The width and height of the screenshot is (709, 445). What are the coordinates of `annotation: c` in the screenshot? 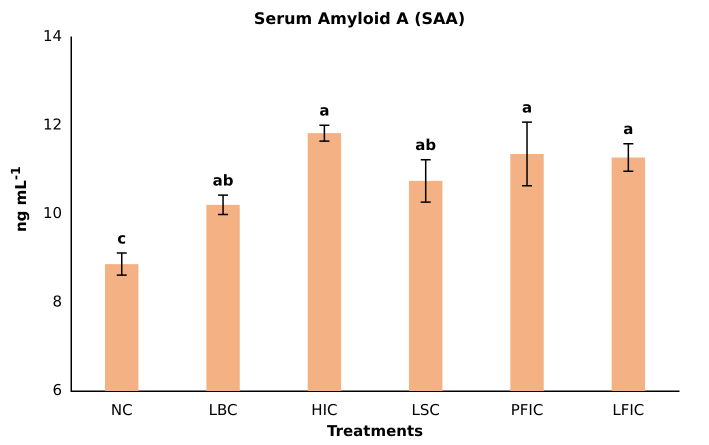 It's located at (121, 238).